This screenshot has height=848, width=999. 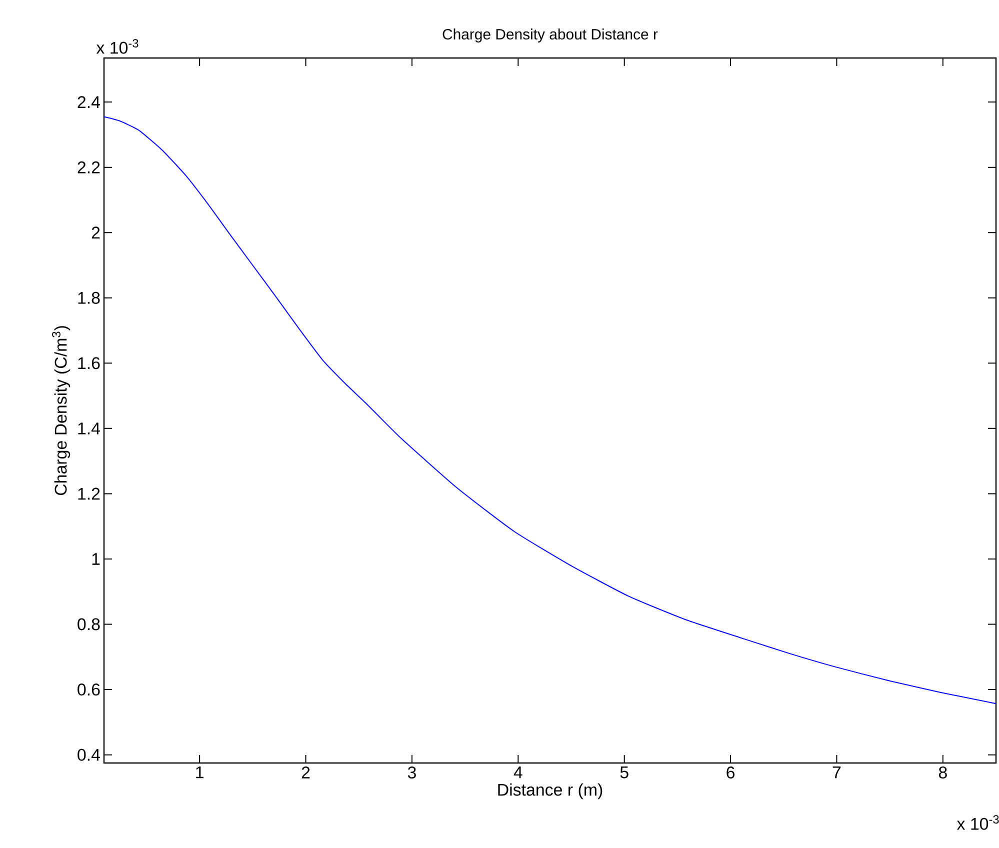 I want to click on y-axis-title: Charge Density (C/m$^{3}$), so click(x=61, y=411).